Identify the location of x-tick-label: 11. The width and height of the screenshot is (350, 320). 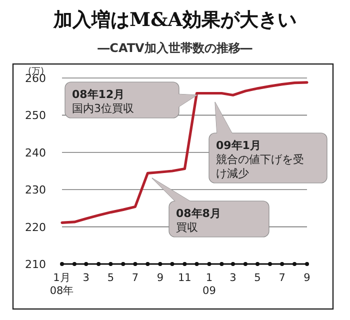
(185, 278).